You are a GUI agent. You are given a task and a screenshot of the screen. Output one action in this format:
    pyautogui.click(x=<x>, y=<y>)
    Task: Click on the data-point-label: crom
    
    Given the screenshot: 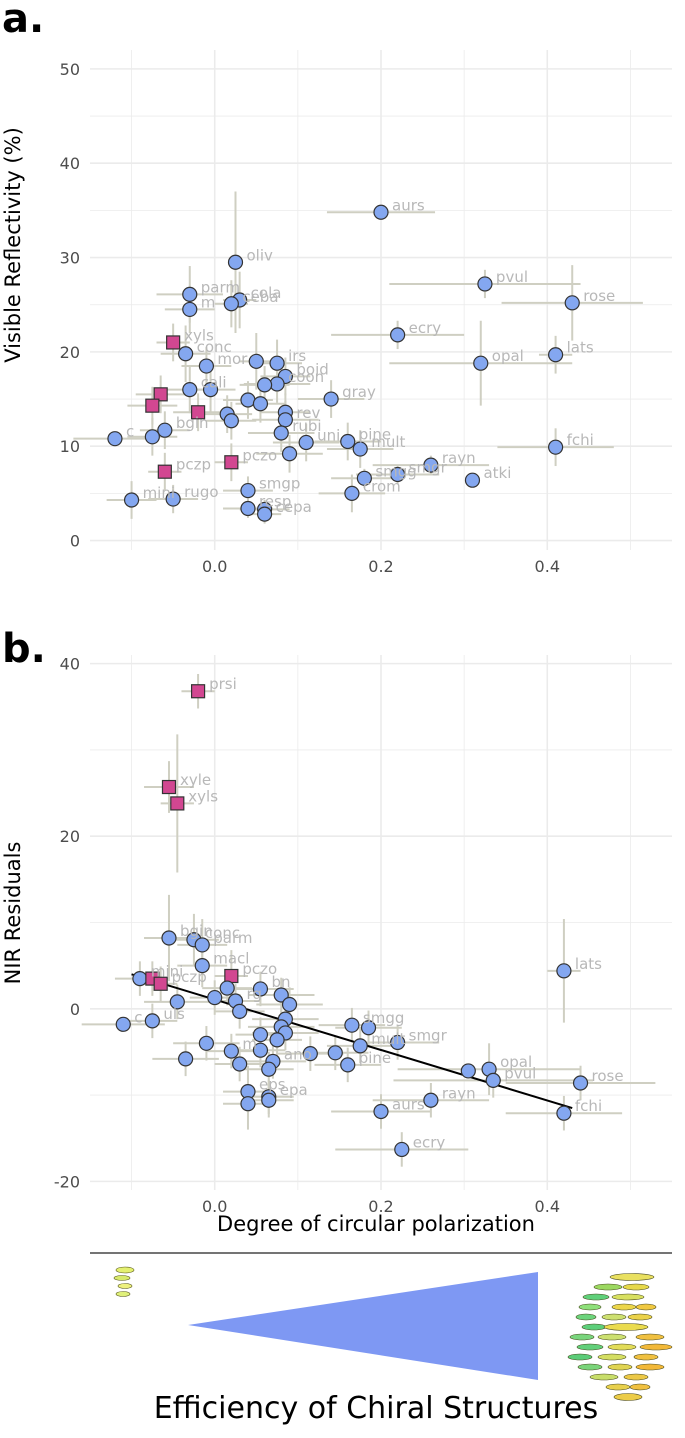 What is the action you would take?
    pyautogui.click(x=382, y=486)
    